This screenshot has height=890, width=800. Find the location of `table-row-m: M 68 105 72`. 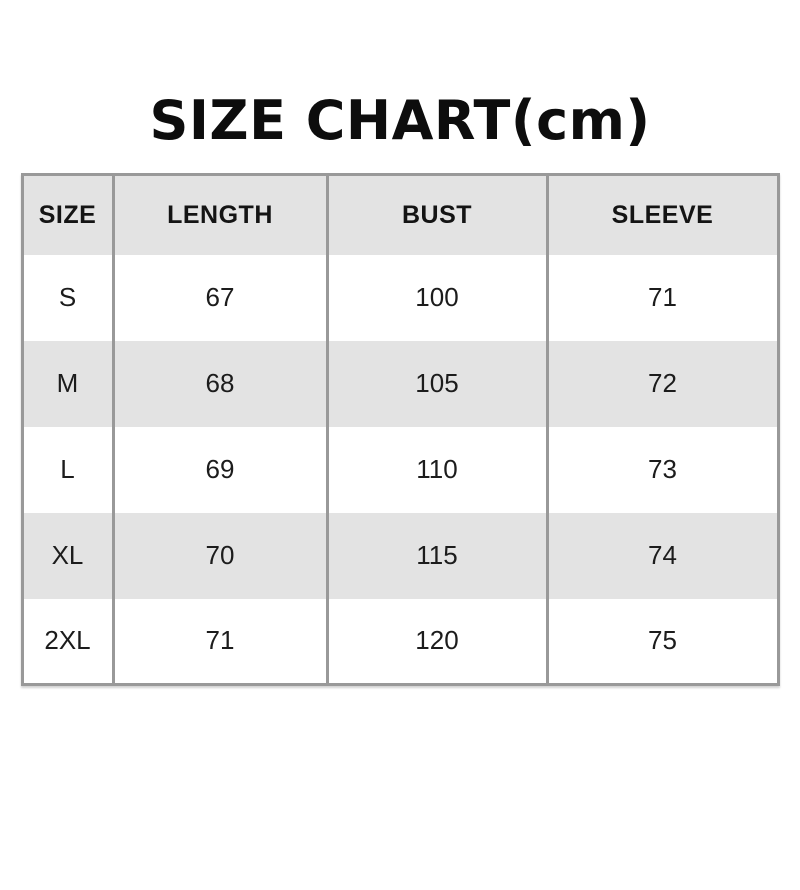

table-row-m: M 68 105 72 is located at coordinates (400, 383).